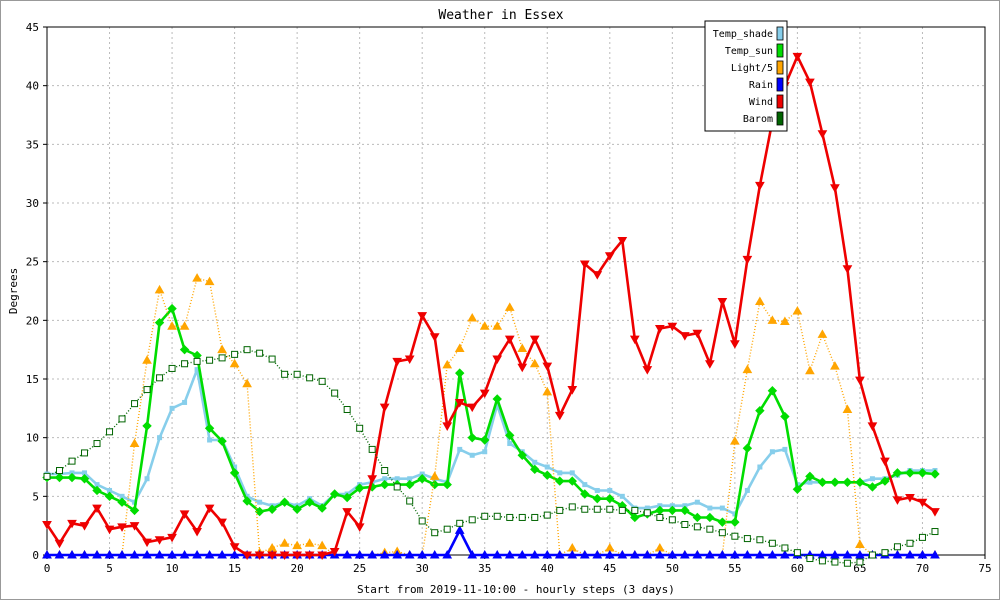  What do you see at coordinates (780, 84) in the screenshot?
I see `legend-swatch-rain` at bounding box center [780, 84].